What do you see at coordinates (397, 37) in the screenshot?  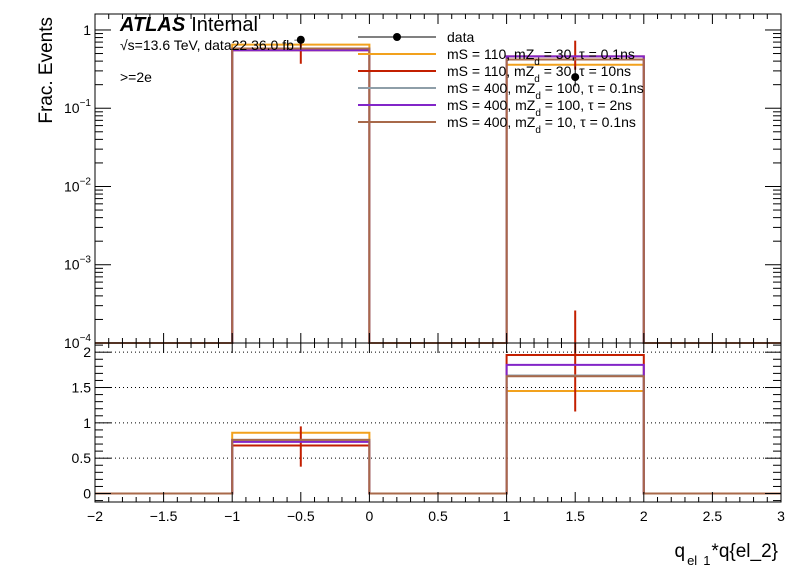 I see `legend-data-marker` at bounding box center [397, 37].